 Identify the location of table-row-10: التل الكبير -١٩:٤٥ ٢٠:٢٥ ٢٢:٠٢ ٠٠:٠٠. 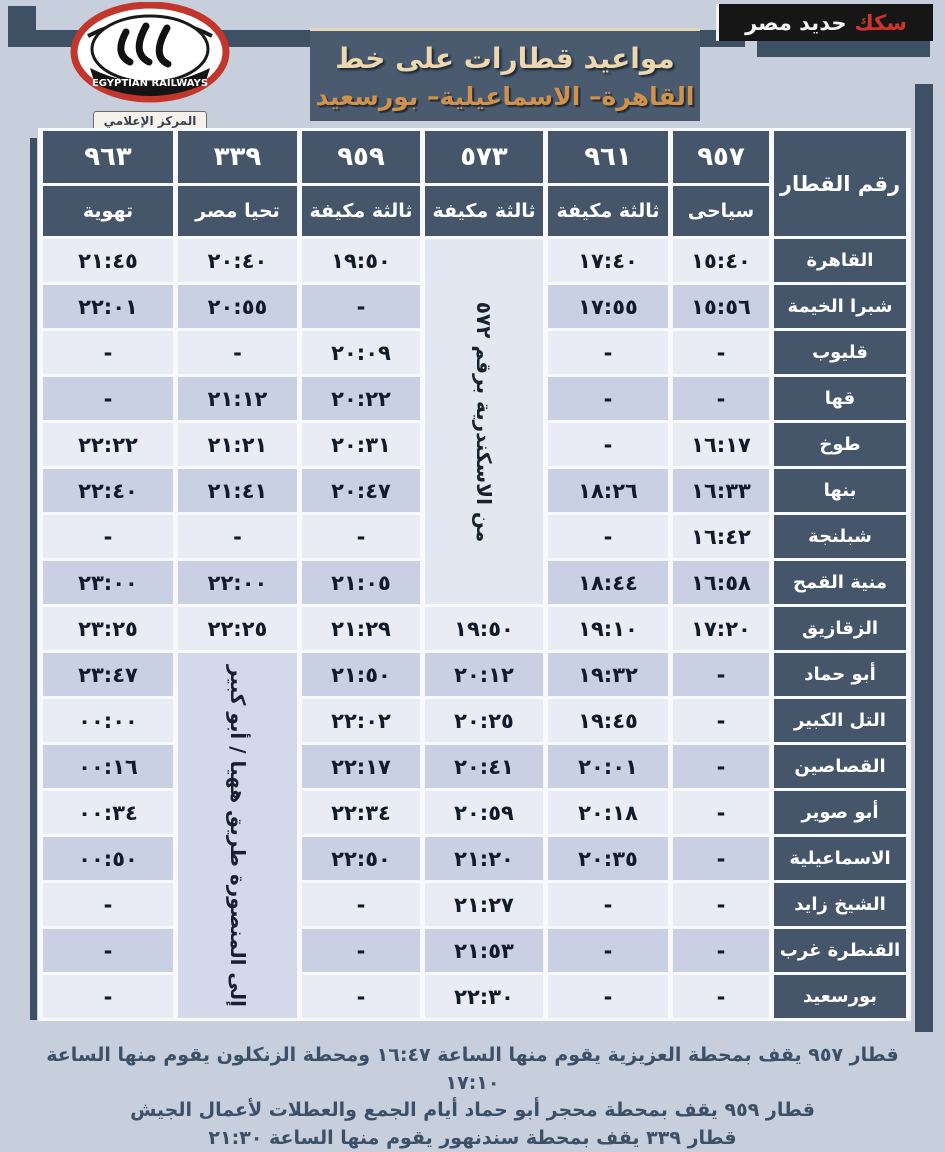
(474, 720).